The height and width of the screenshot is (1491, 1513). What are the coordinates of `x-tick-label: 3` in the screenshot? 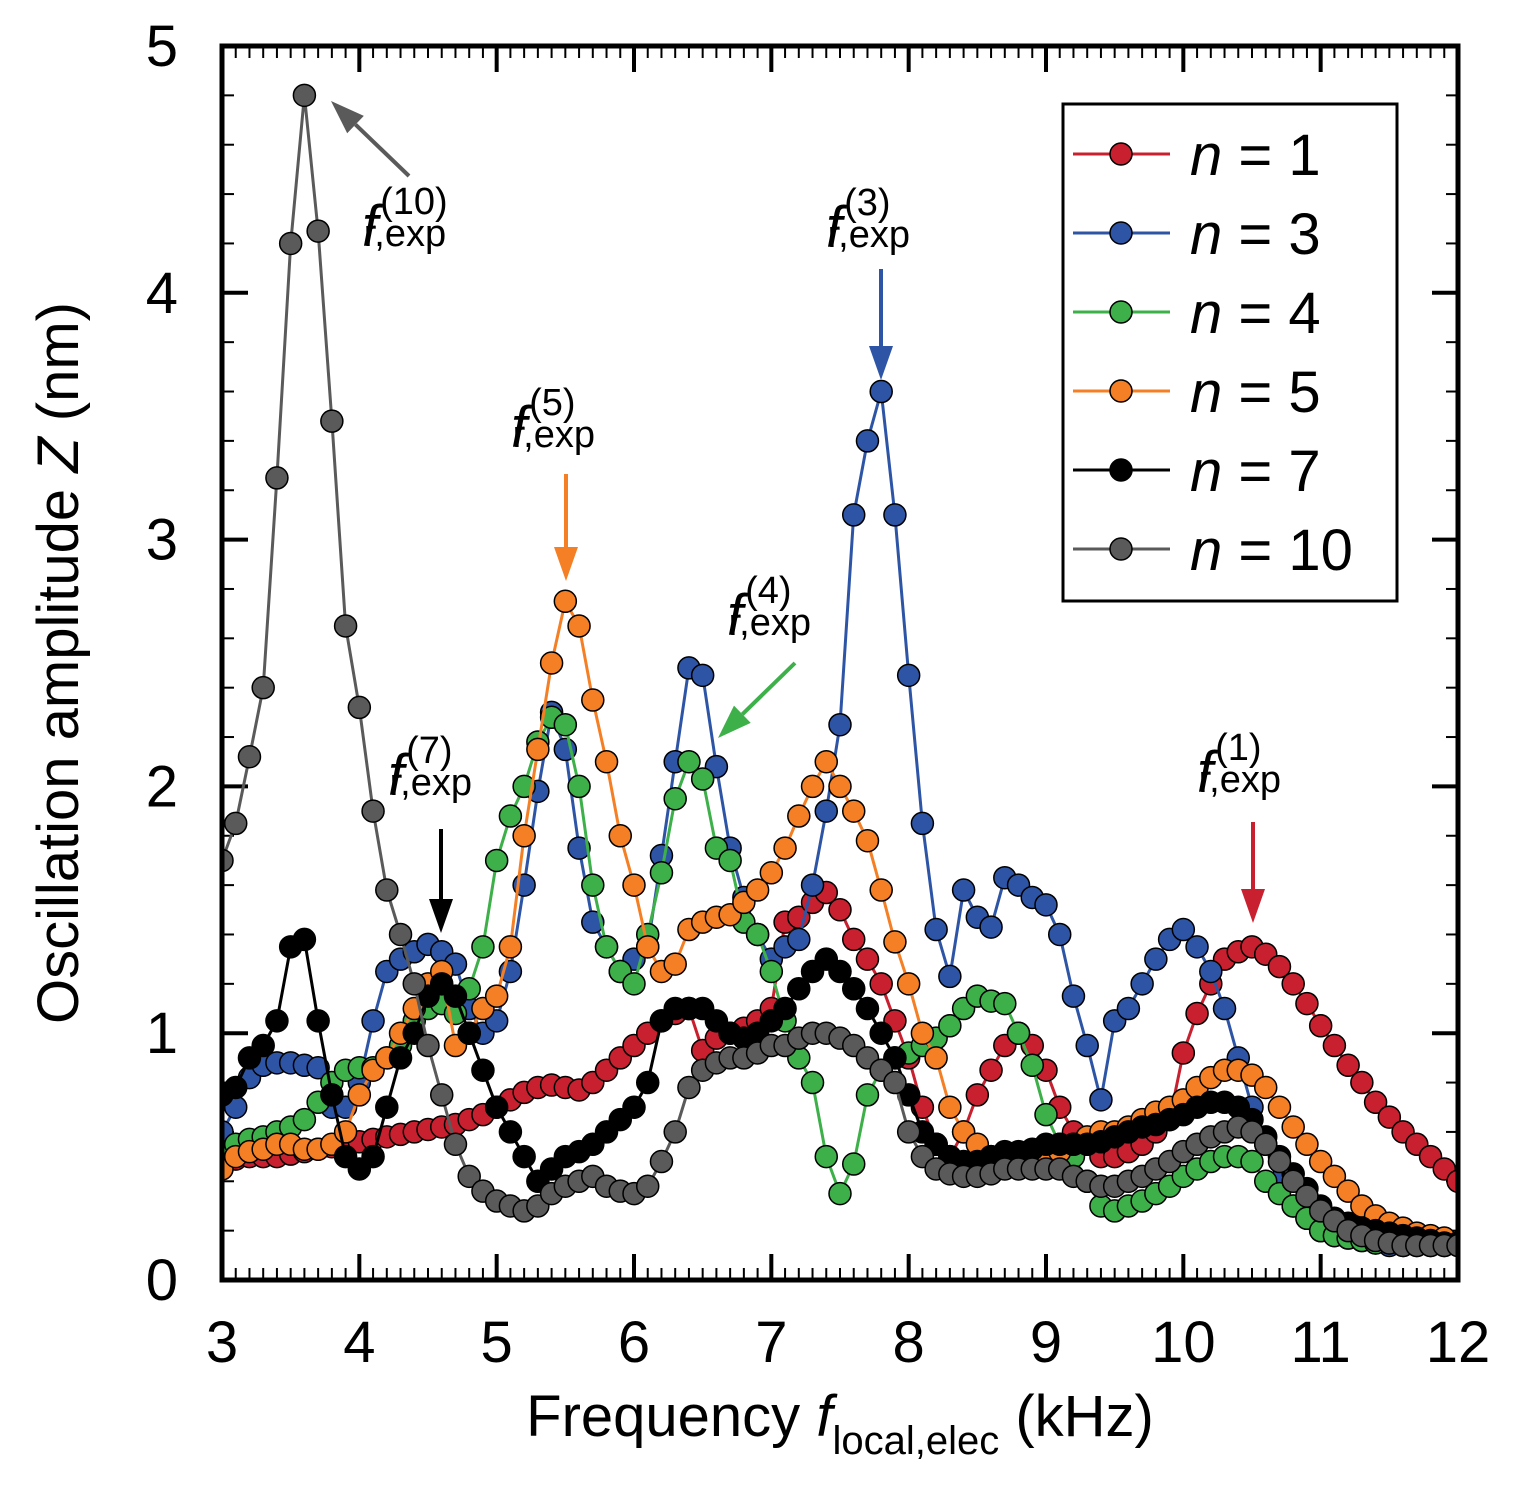 It's located at (222, 1342).